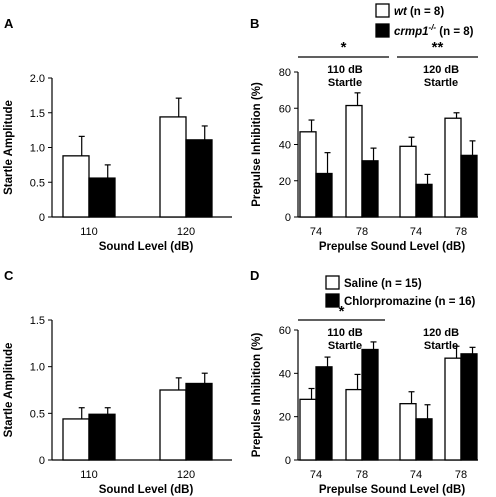 This screenshot has height=497, width=496. I want to click on legend-suffix: Saline (n = 15), so click(383, 284).